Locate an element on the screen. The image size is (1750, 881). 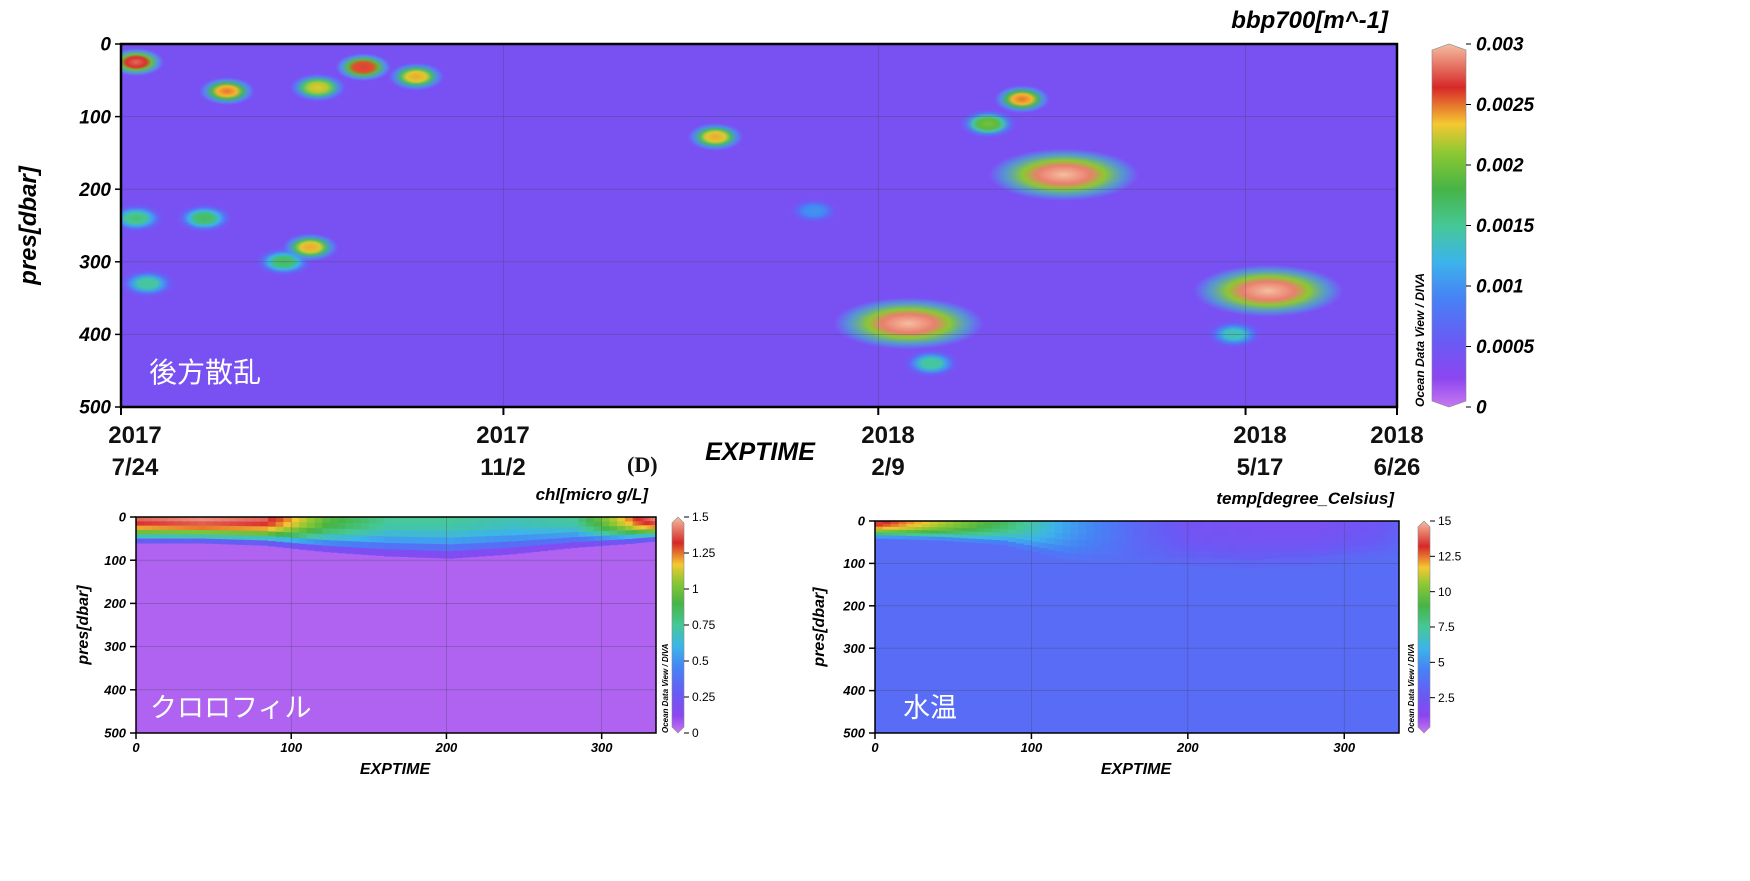
bbp-ylabel: pres[dbar] is located at coordinates (28, 225).